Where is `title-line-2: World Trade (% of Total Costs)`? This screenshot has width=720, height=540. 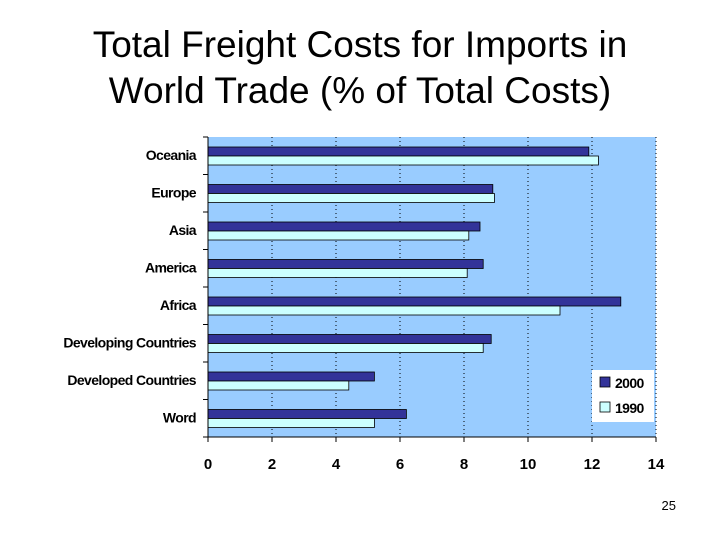
title-line-2: World Trade (% of Total Costs) is located at coordinates (360, 90).